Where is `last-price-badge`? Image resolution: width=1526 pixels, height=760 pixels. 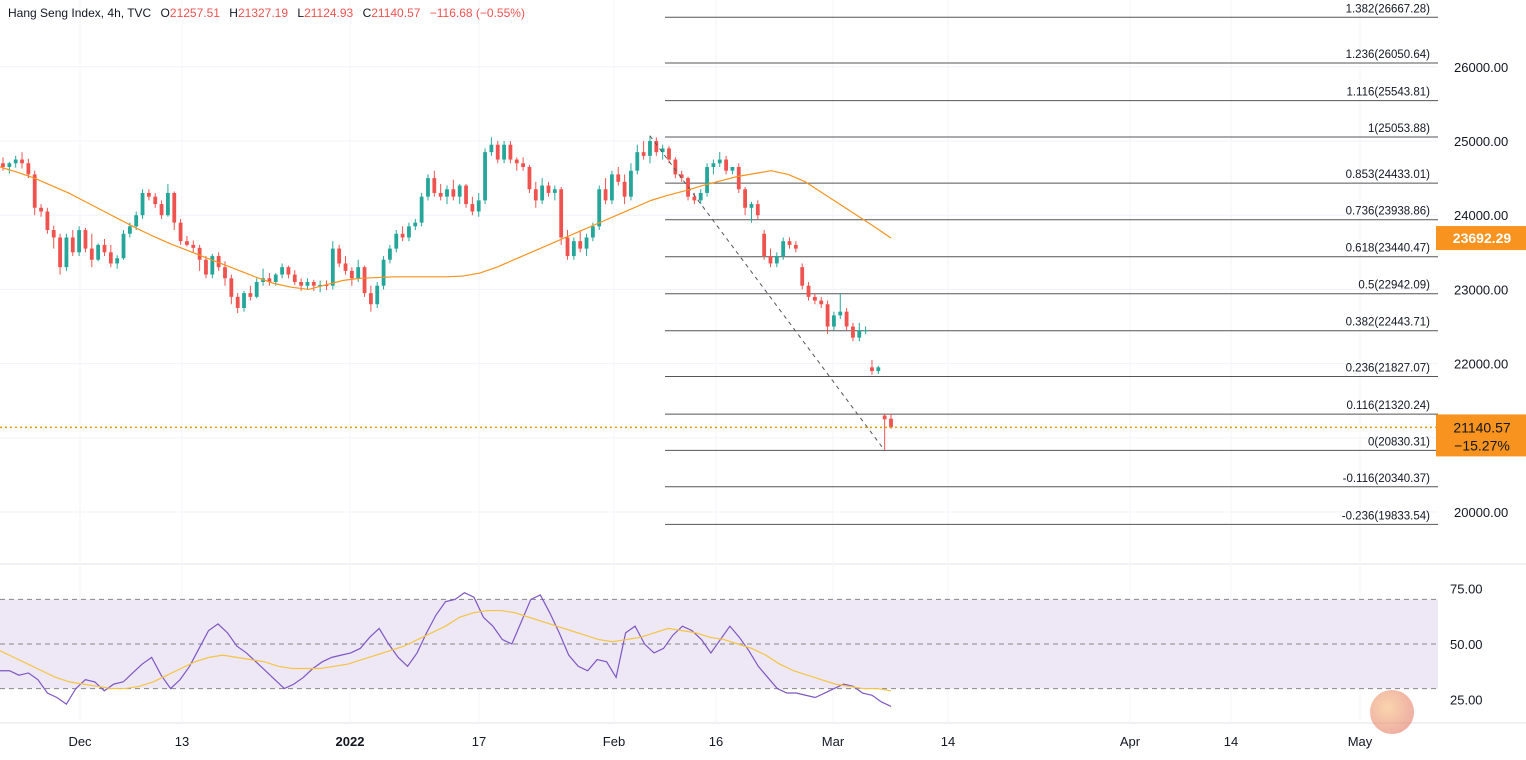
last-price-badge is located at coordinates (1481, 435).